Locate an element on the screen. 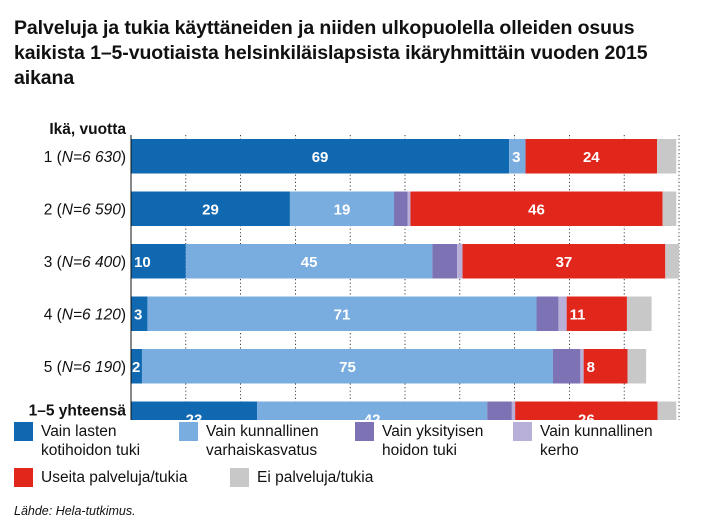  data-label: 45 is located at coordinates (309, 262).